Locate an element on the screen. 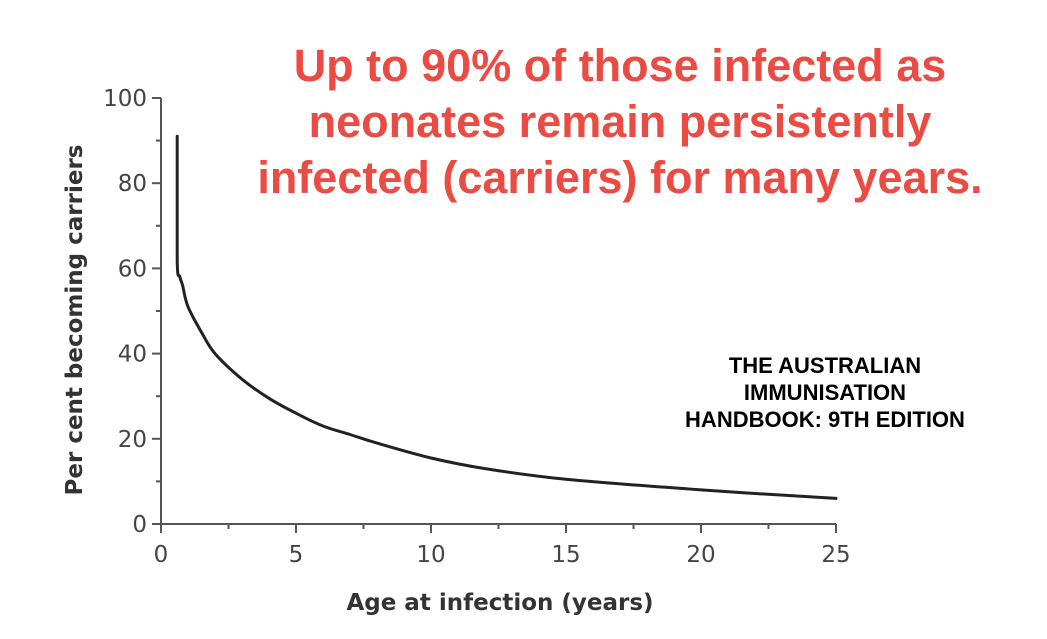 The height and width of the screenshot is (639, 1047). x-axis-title: Age at infection (years) is located at coordinates (499, 603).